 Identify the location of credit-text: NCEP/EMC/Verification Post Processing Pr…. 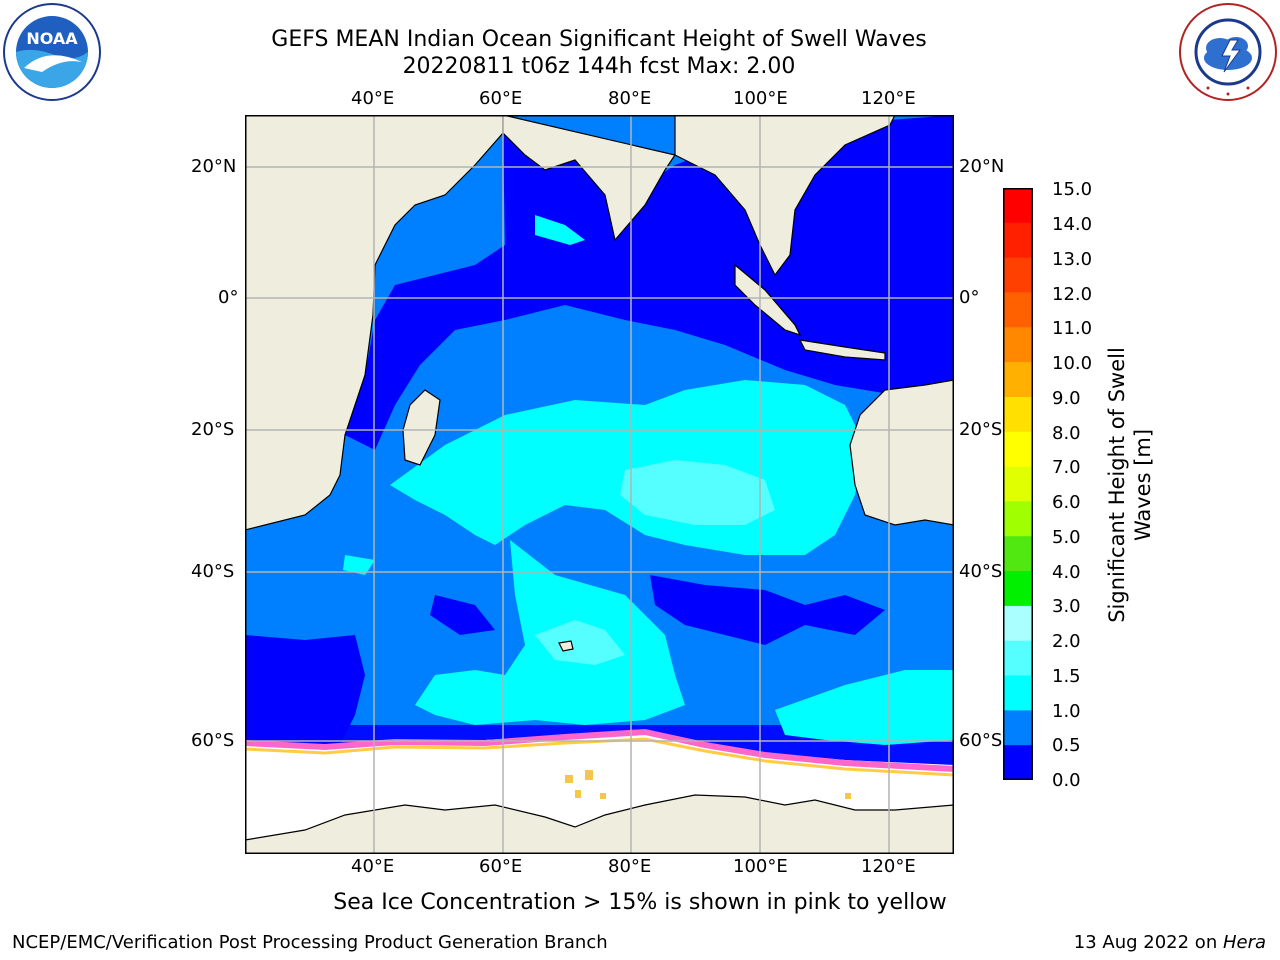
(310, 942).